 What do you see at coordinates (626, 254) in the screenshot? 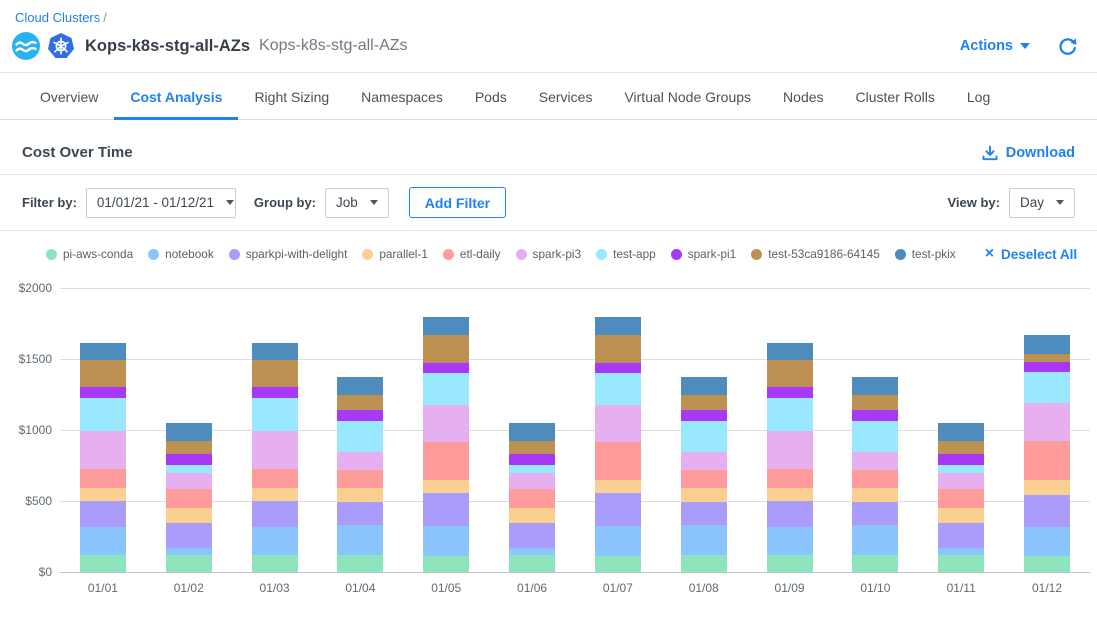
I see `legend-item-test-app: test-app` at bounding box center [626, 254].